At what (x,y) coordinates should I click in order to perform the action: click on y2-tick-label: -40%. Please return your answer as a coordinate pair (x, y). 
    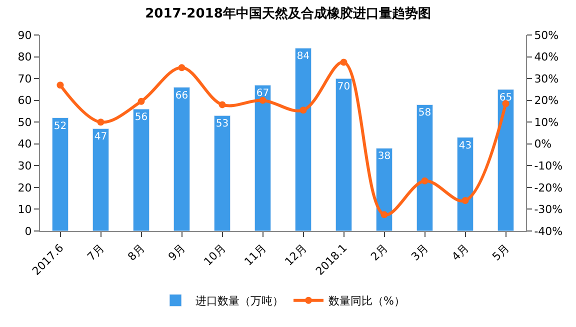
    Looking at the image, I should click on (548, 231).